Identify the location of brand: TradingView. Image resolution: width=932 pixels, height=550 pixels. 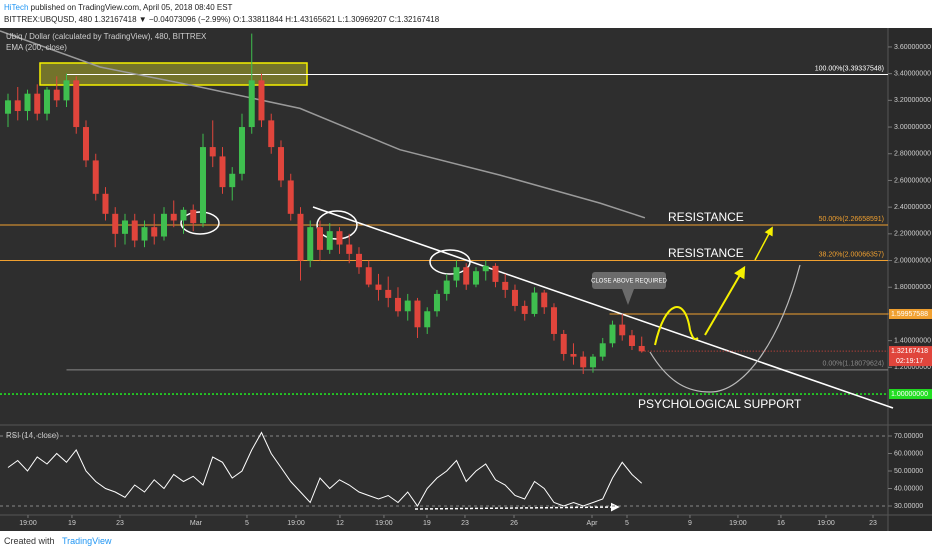
(87, 541).